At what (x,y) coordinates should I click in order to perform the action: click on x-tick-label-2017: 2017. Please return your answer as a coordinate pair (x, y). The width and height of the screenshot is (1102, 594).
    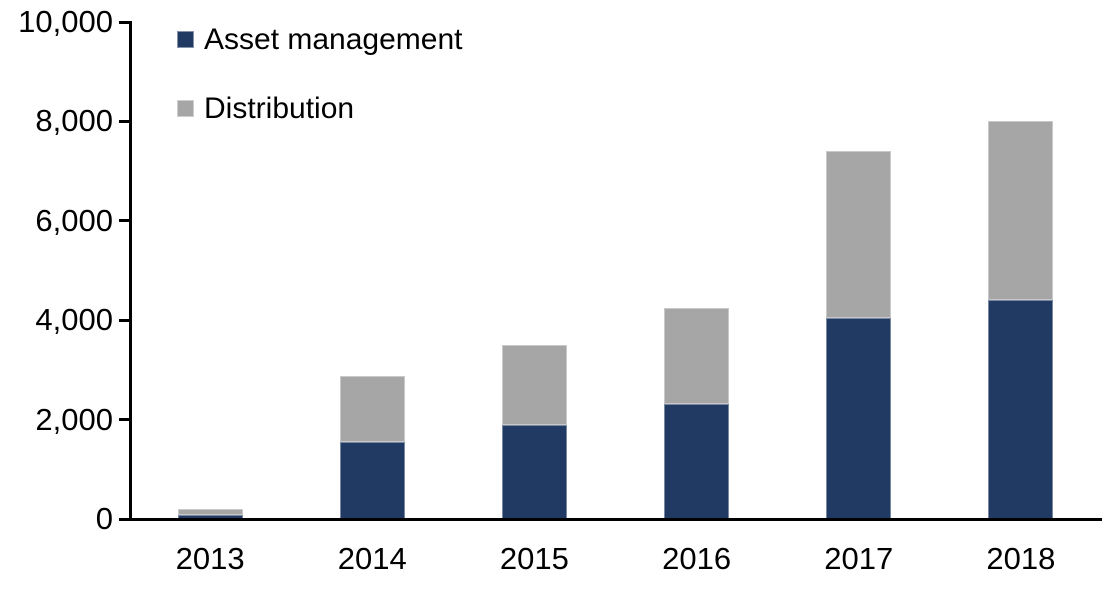
    Looking at the image, I should click on (859, 558).